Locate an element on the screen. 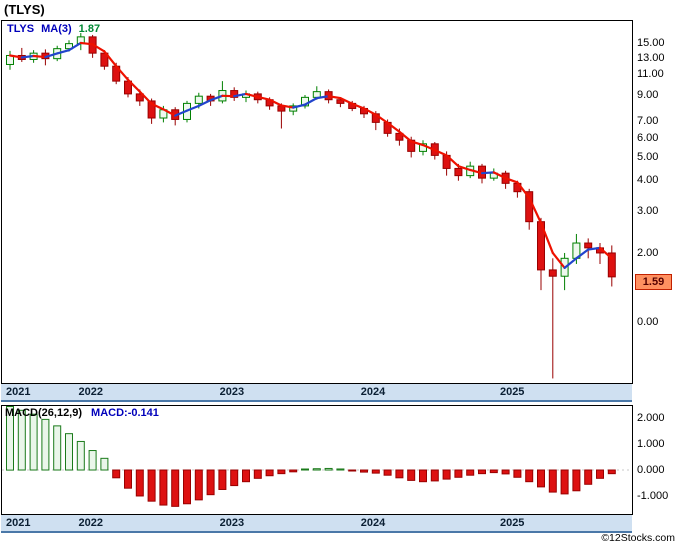 The image size is (680, 546). macd-header: MACD(26,12,9) MACD:-0.141 is located at coordinates (82, 413).